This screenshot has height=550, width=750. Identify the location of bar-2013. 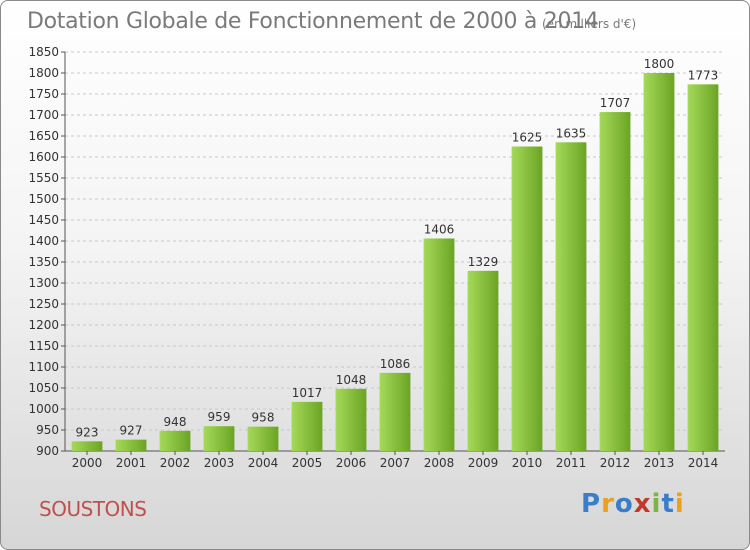
(659, 262).